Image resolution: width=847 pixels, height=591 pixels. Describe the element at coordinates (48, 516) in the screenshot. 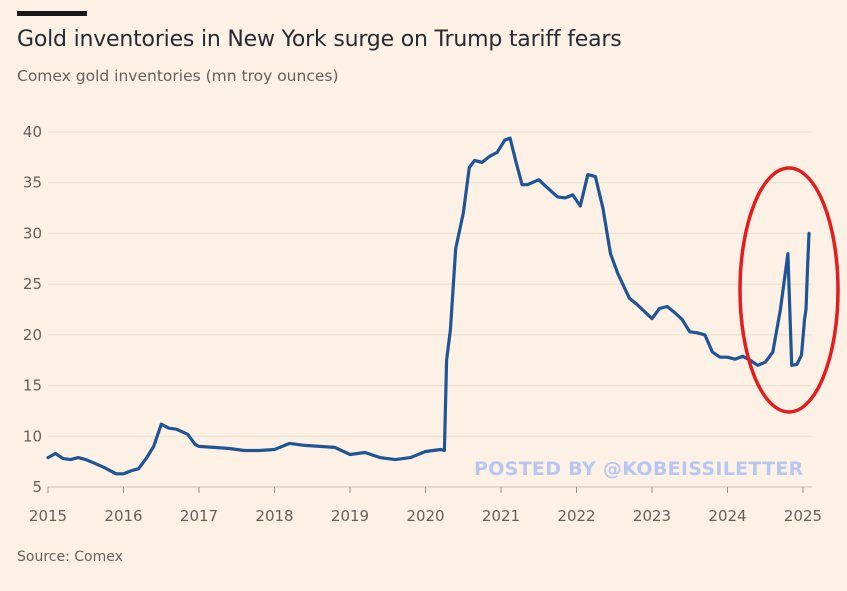

I see `x-tick-label: 2015` at that location.